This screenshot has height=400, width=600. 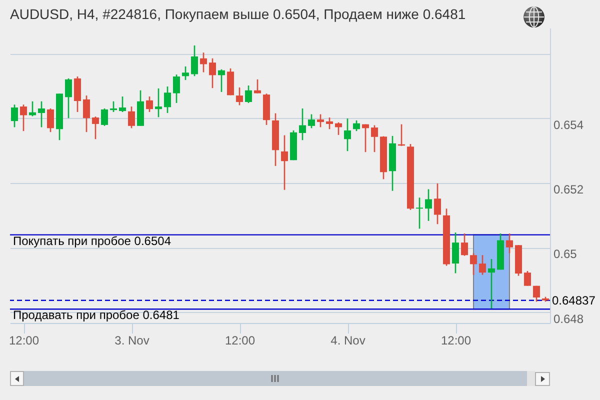 What do you see at coordinates (569, 319) in the screenshot?
I see `y-tick-label: 0.648` at bounding box center [569, 319].